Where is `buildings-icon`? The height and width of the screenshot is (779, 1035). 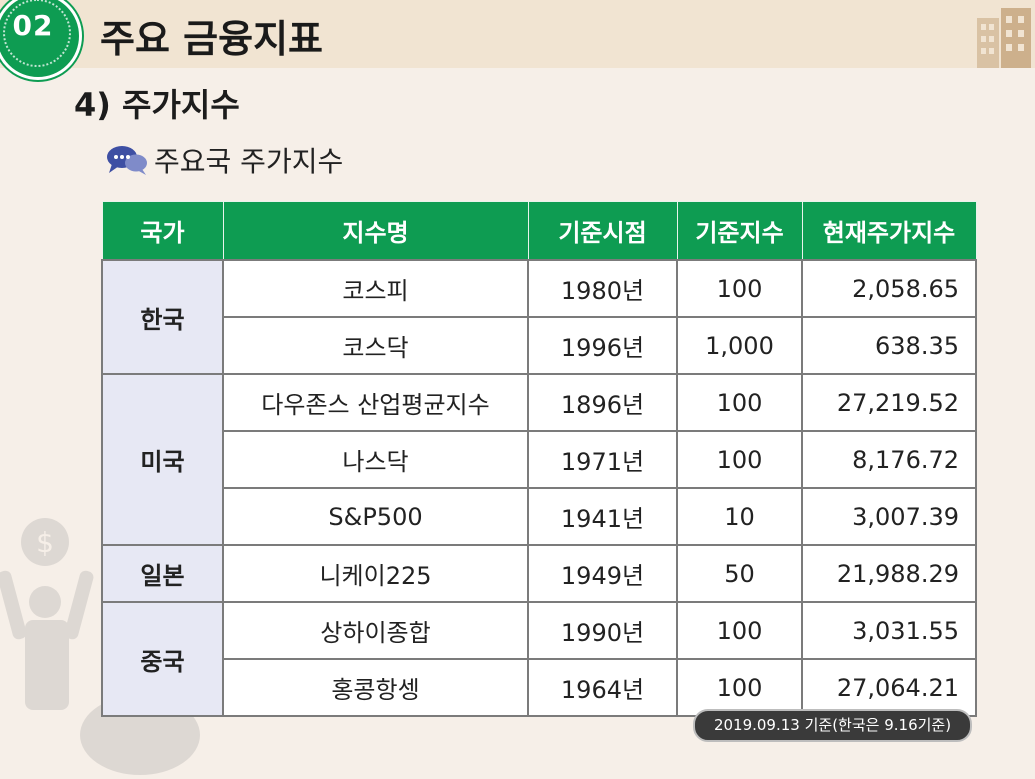
buildings-icon is located at coordinates (1004, 38).